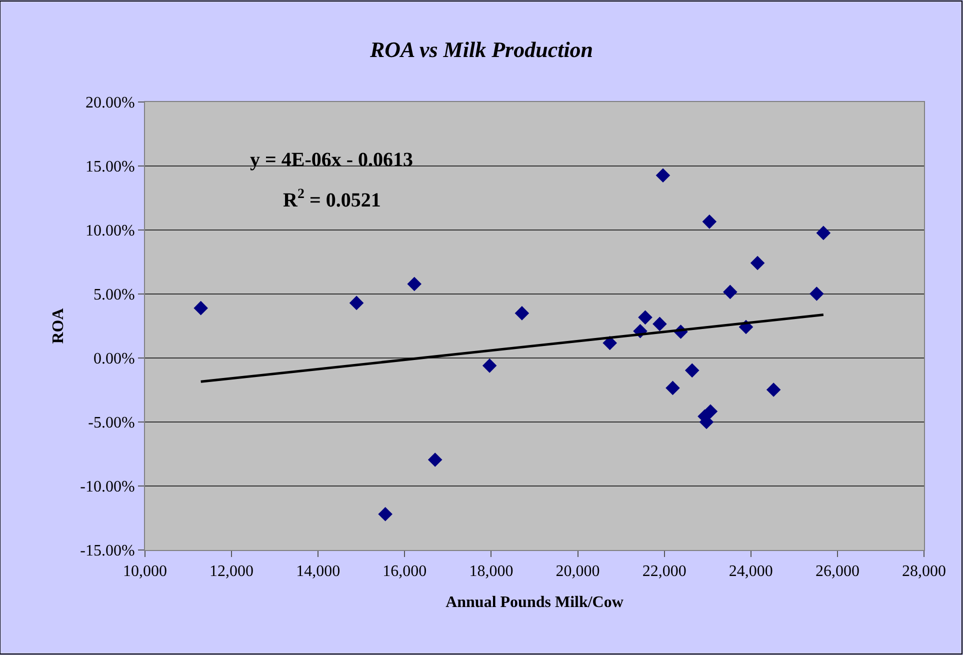 Image resolution: width=963 pixels, height=655 pixels. I want to click on x-tick-label: 24,000, so click(750, 571).